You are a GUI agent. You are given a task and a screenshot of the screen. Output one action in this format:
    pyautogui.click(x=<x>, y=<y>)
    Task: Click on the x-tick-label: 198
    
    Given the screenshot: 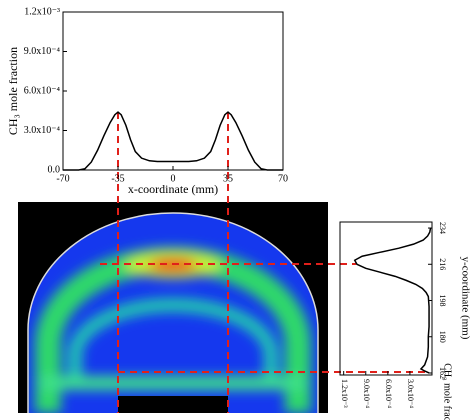 What is the action you would take?
    pyautogui.click(x=442, y=301)
    